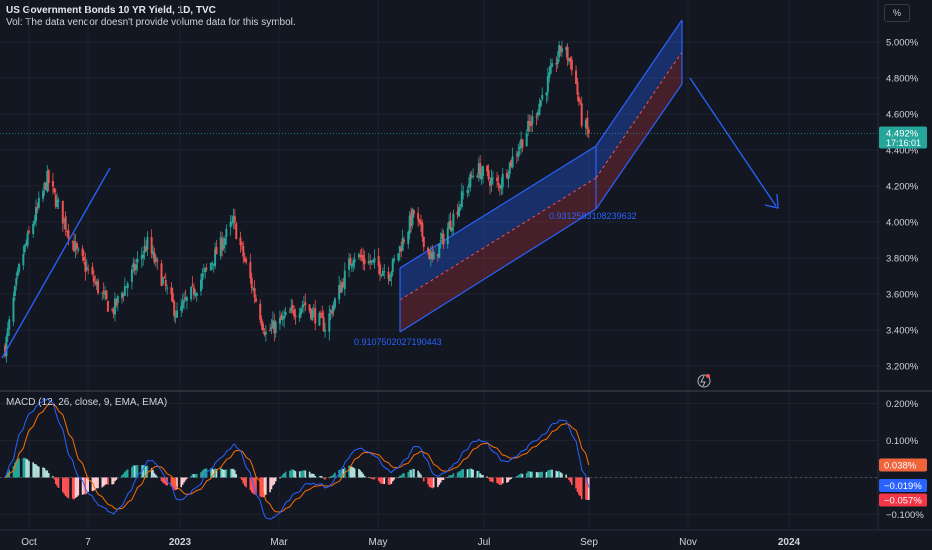 This screenshot has height=550, width=932. What do you see at coordinates (902, 331) in the screenshot?
I see `price-tick-label: 3.400%` at bounding box center [902, 331].